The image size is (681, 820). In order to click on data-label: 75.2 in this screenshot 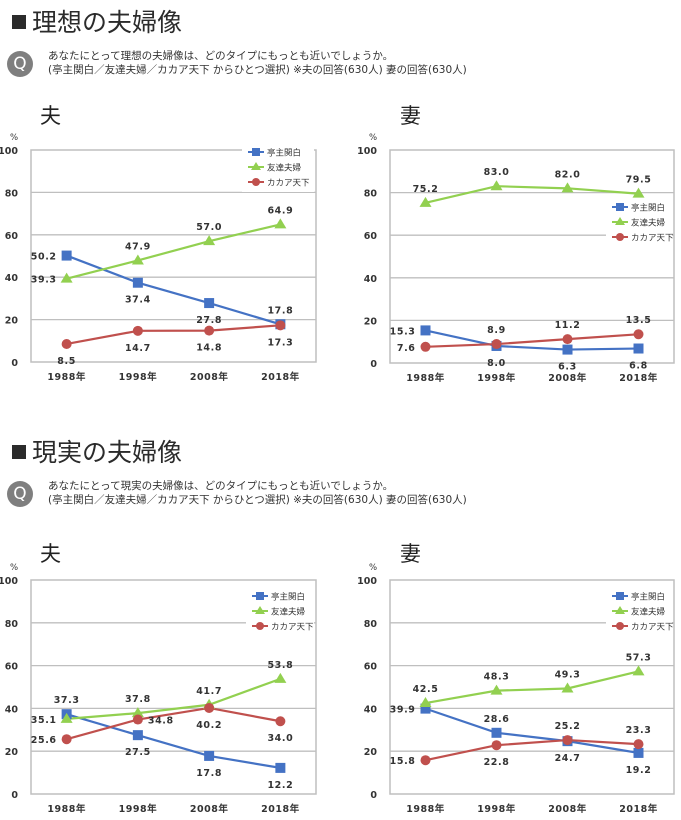, I will do `click(426, 189)`.